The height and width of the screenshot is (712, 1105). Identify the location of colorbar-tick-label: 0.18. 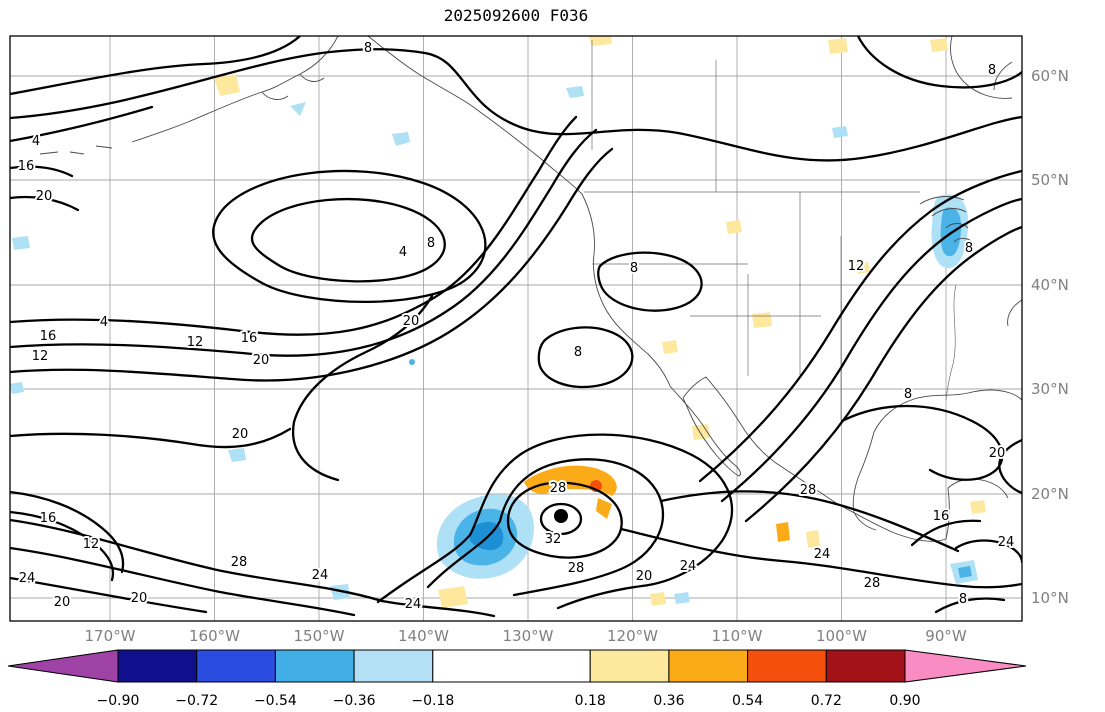
(590, 701).